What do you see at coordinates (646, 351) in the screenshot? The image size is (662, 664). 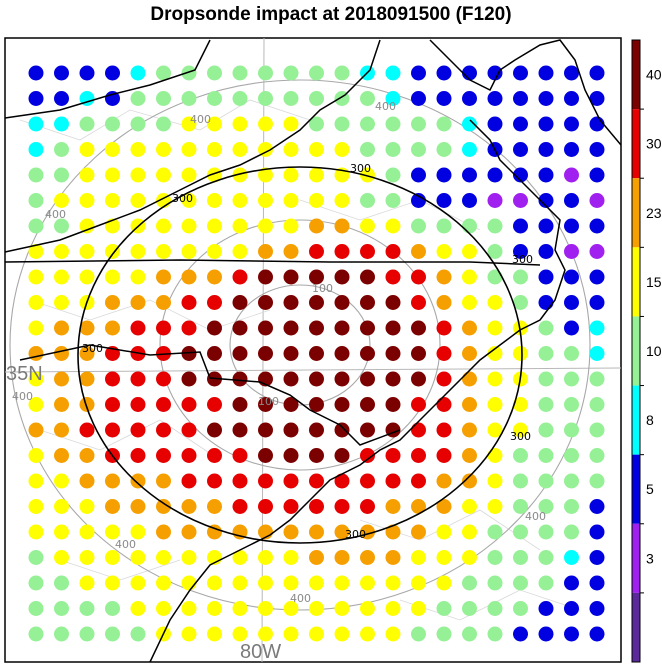 I see `colorbar: 40 30 23 15 10 8 5 3` at bounding box center [646, 351].